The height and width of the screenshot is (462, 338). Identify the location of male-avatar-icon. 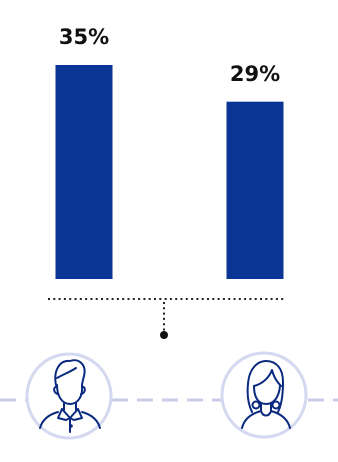
(69, 396).